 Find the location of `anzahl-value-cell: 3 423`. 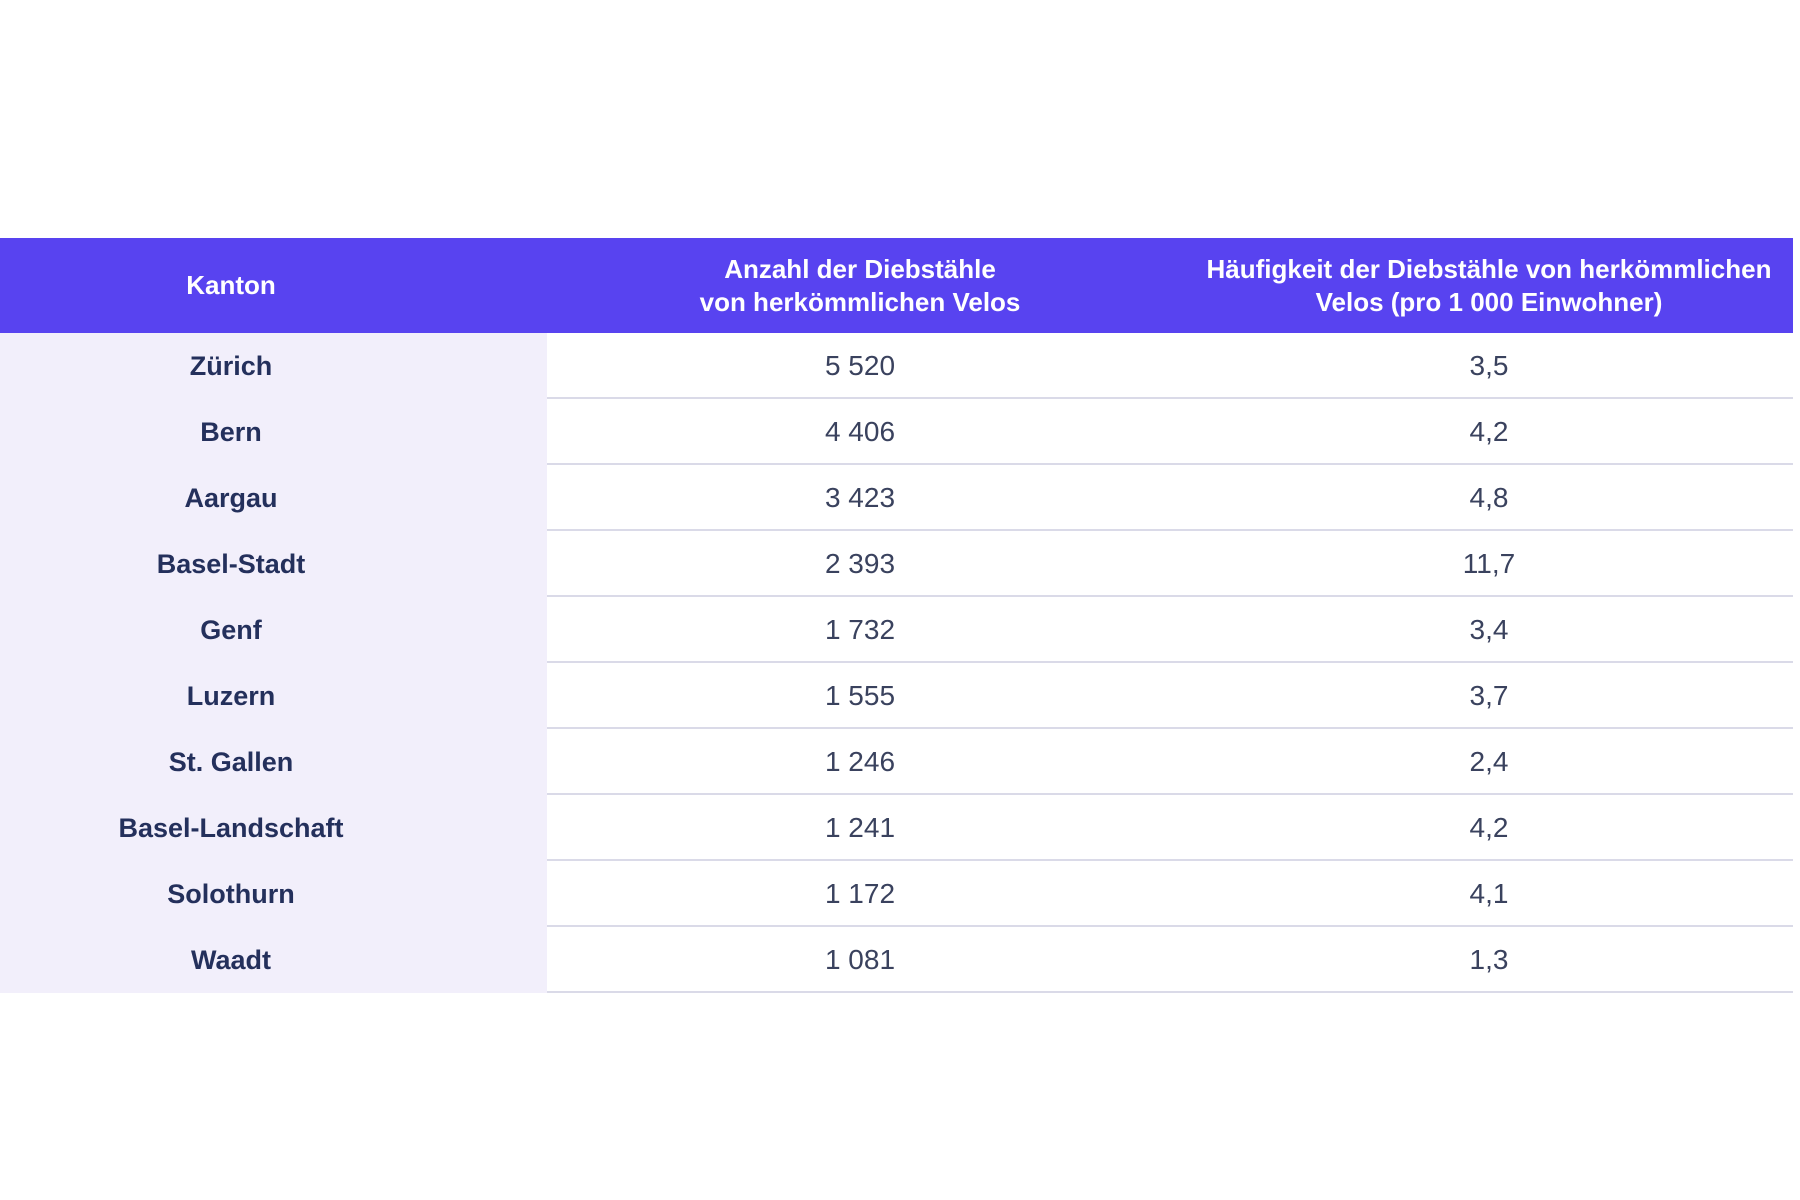

anzahl-value-cell: 3 423 is located at coordinates (860, 497).